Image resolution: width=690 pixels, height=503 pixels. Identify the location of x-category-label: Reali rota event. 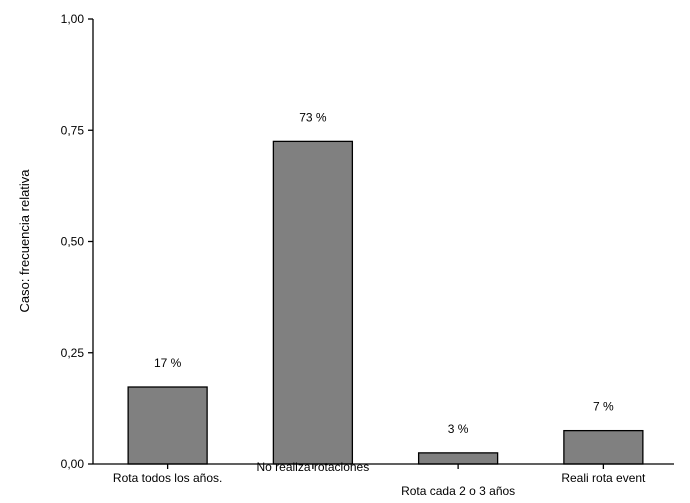
(603, 478).